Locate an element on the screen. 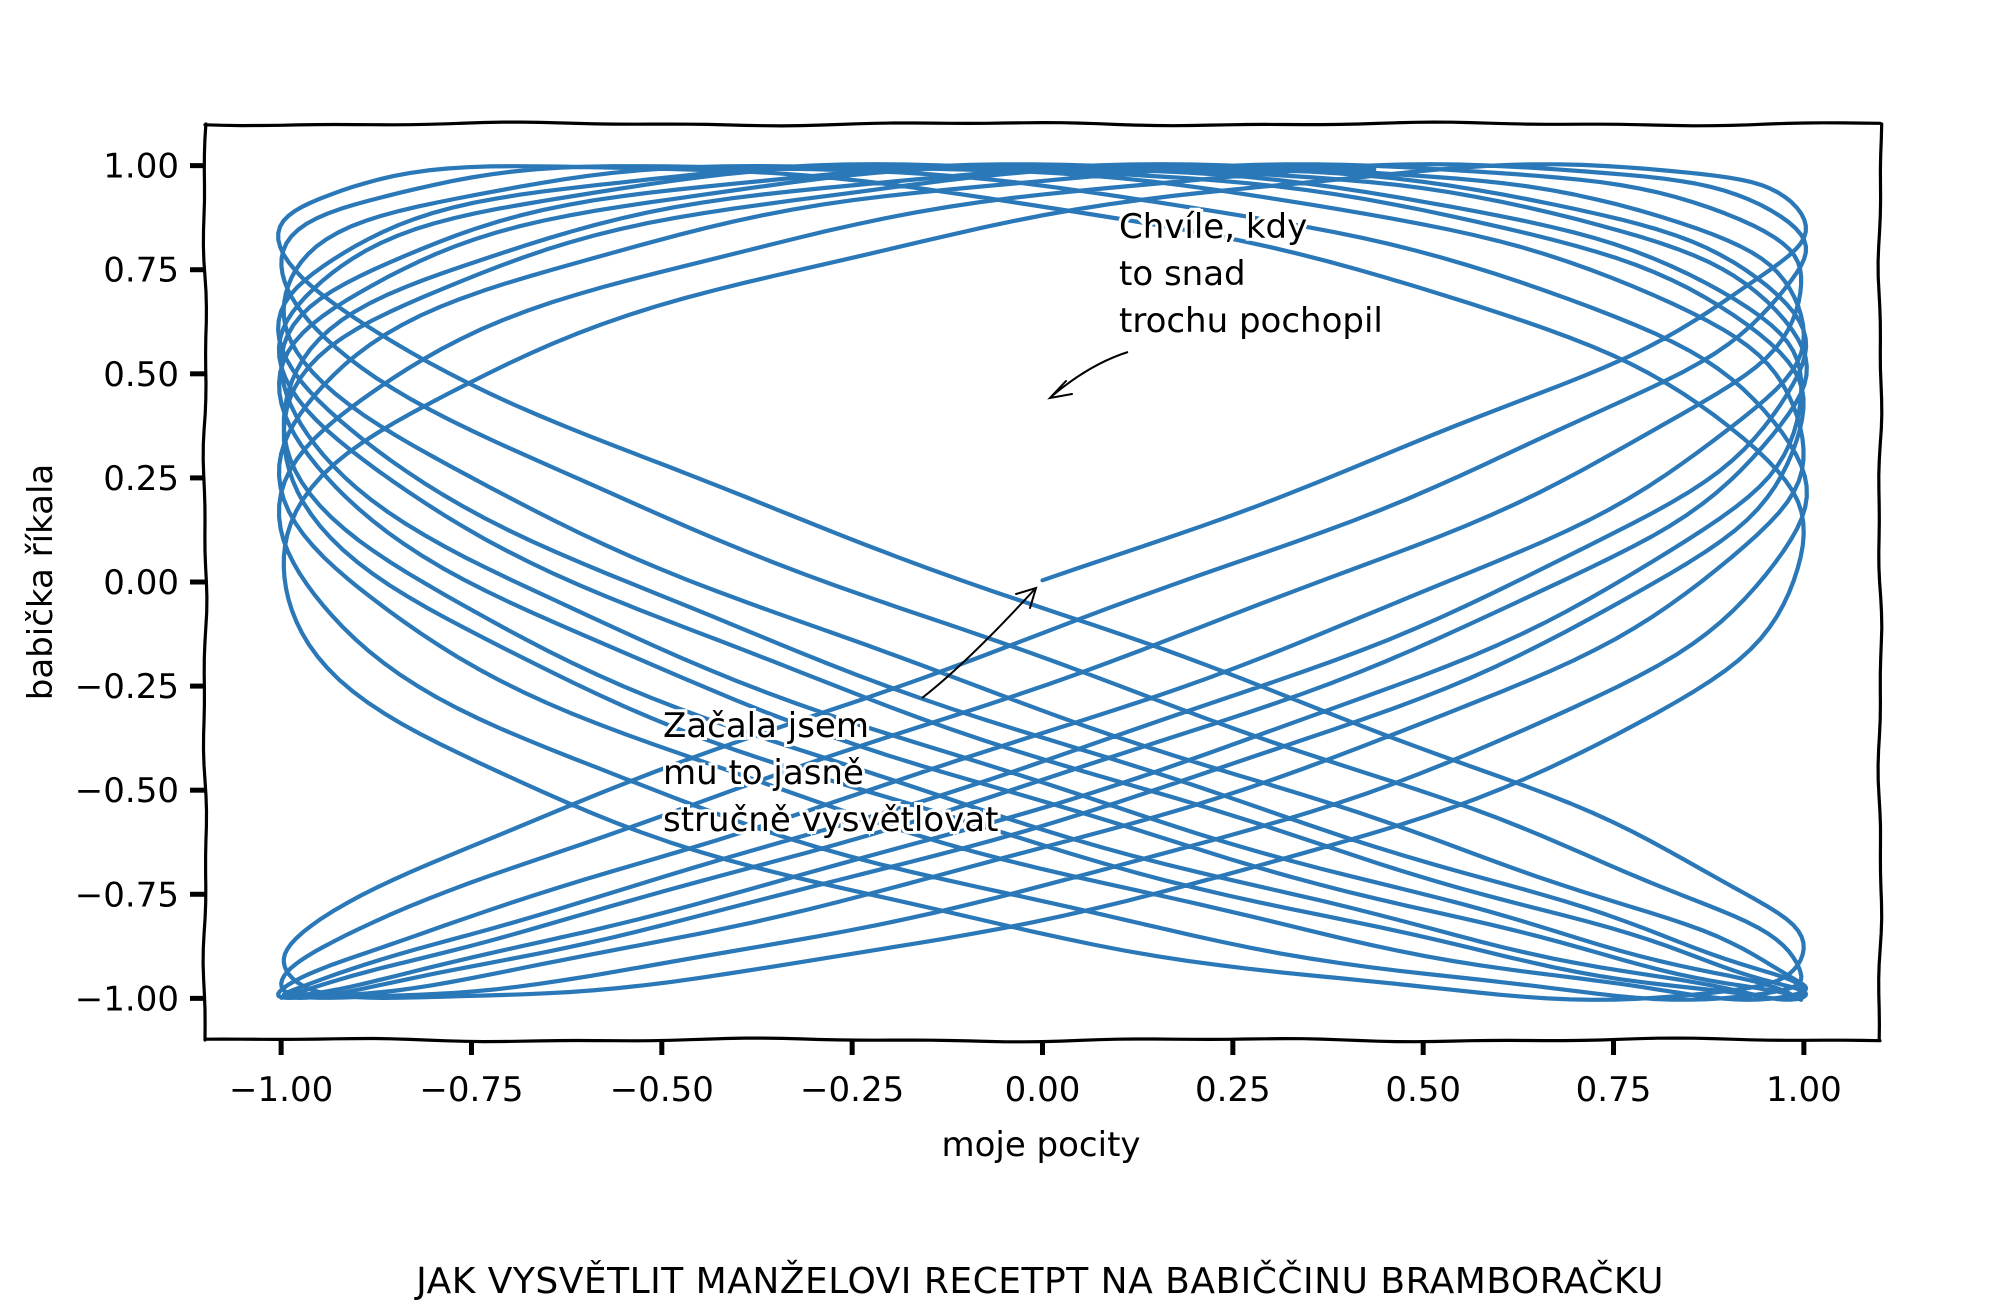 The height and width of the screenshot is (1308, 2014). y-tick-label: 1.00 is located at coordinates (141, 167).